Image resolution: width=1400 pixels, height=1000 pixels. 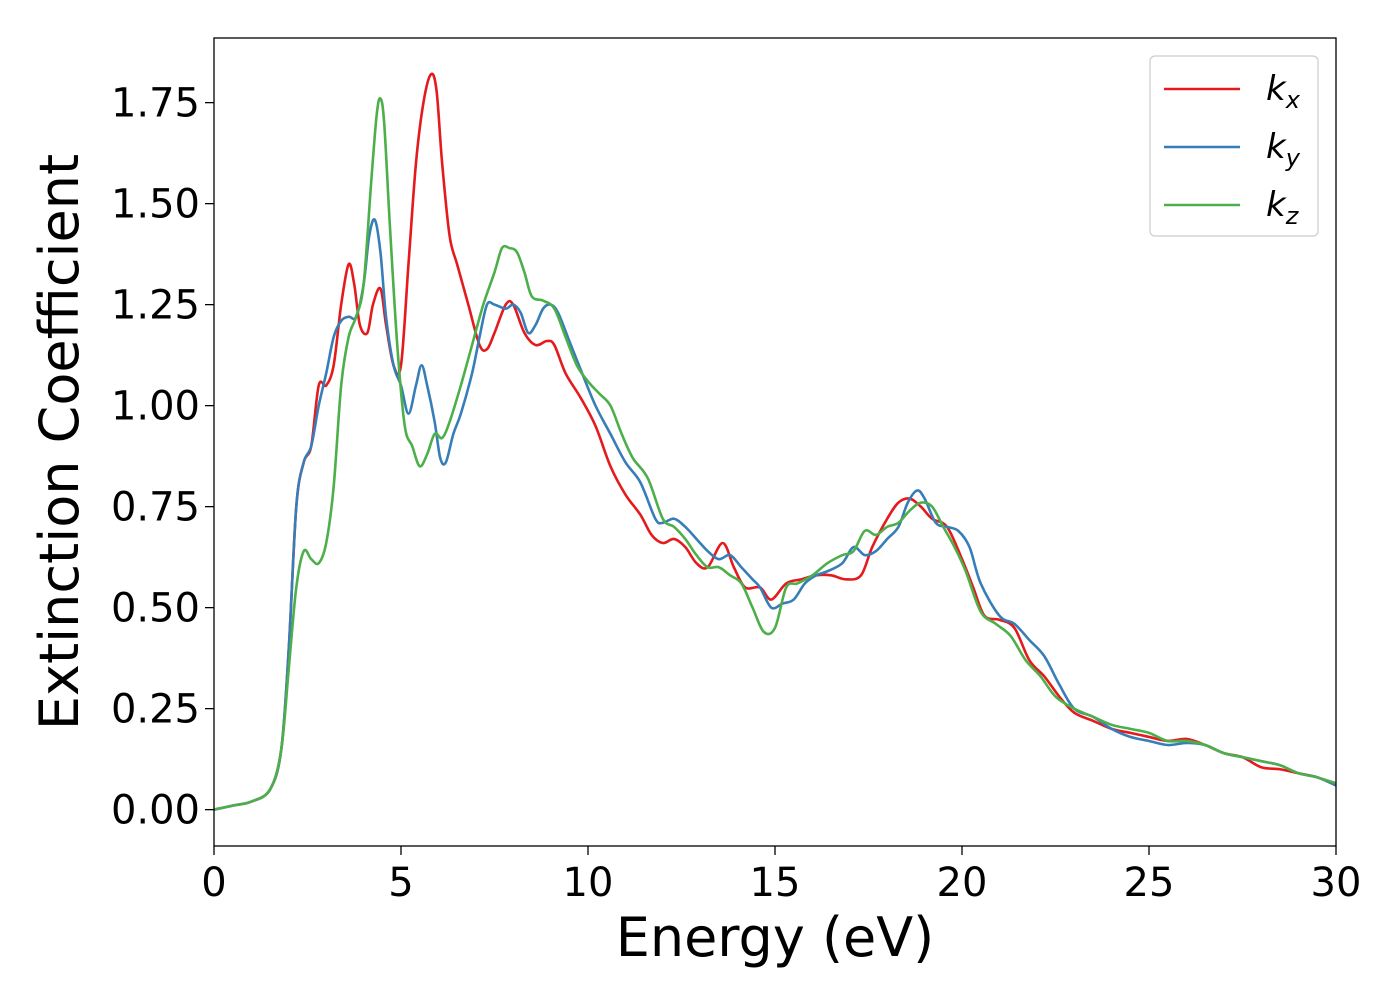 I want to click on x-axis-ticks: 0 5 10 15 20 25 30, so click(x=781, y=876).